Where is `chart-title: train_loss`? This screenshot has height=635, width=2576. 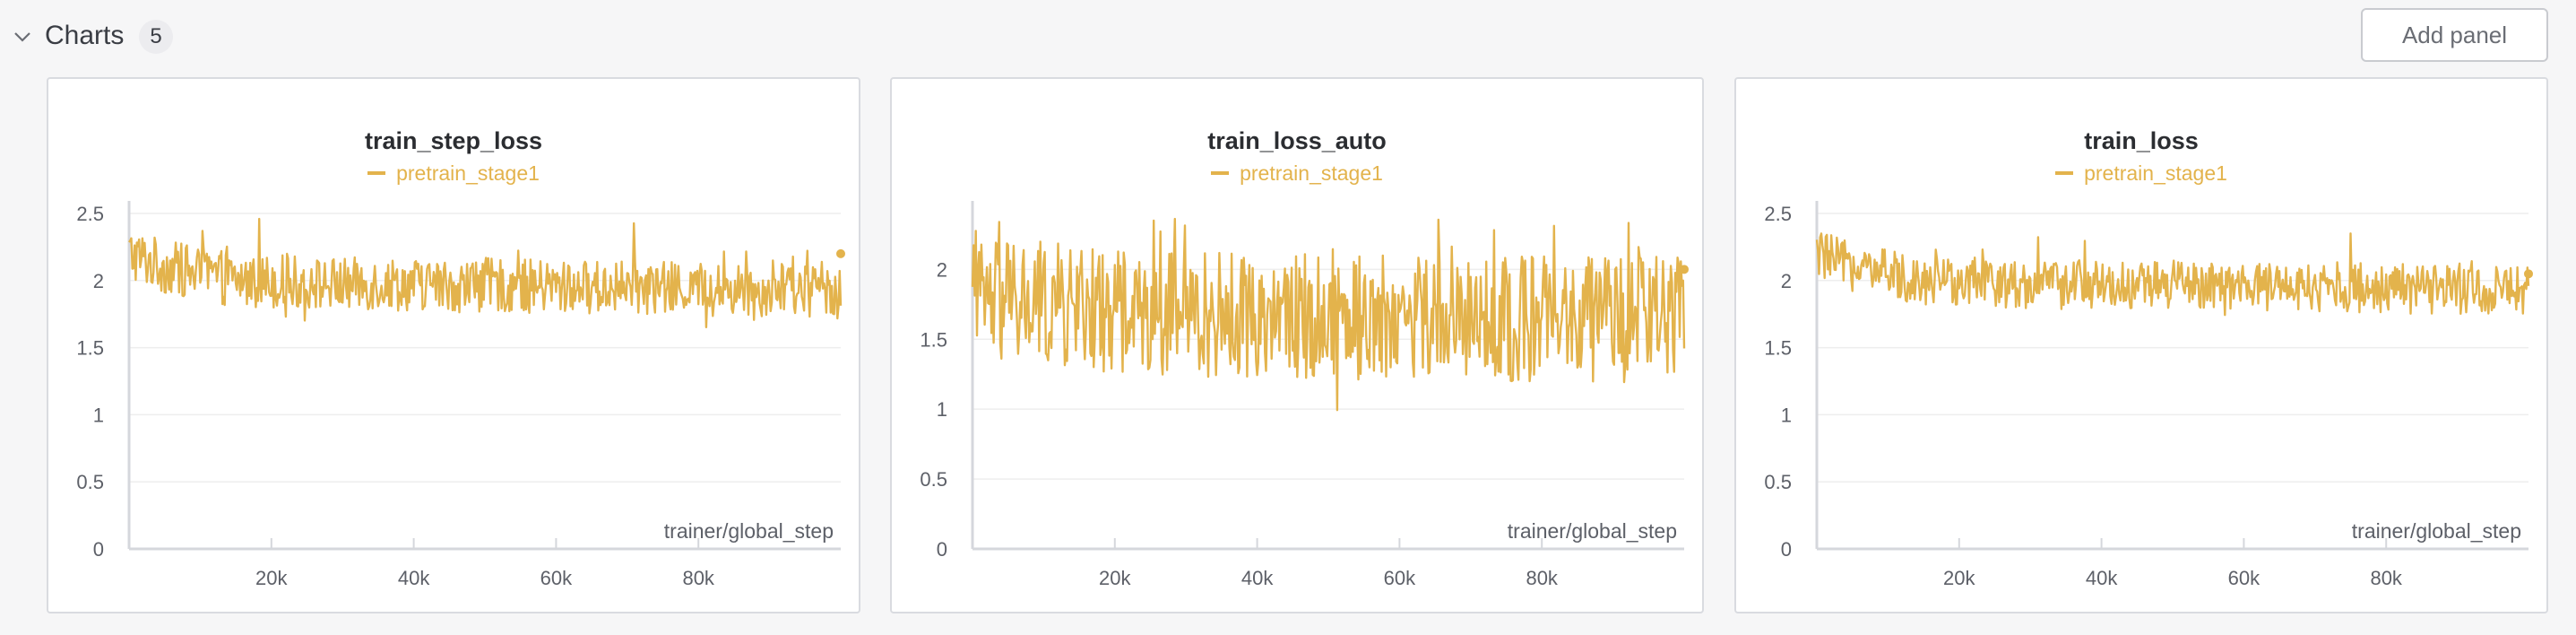
chart-title: train_loss is located at coordinates (2141, 140).